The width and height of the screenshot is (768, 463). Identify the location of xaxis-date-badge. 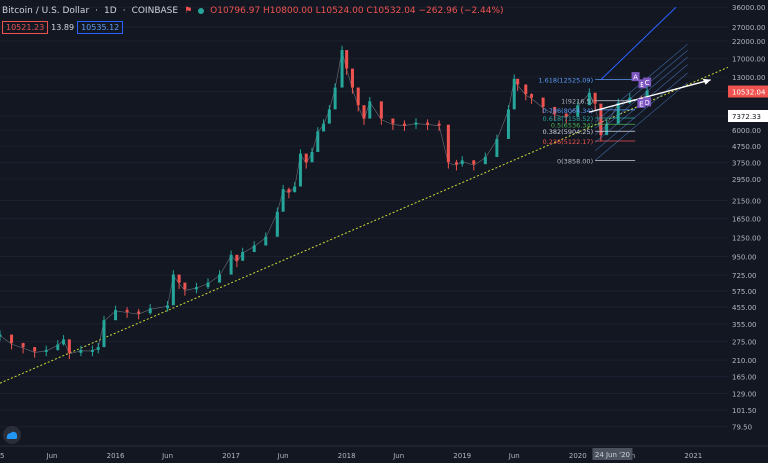
(612, 454).